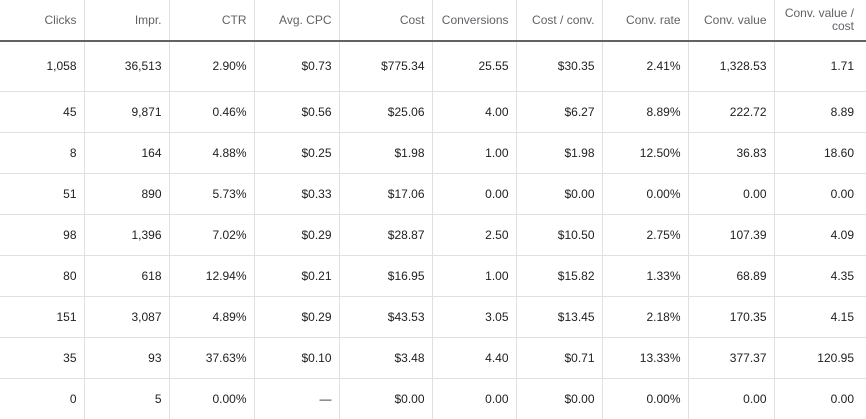  Describe the element at coordinates (559, 358) in the screenshot. I see `table-cell: $0.71` at that location.